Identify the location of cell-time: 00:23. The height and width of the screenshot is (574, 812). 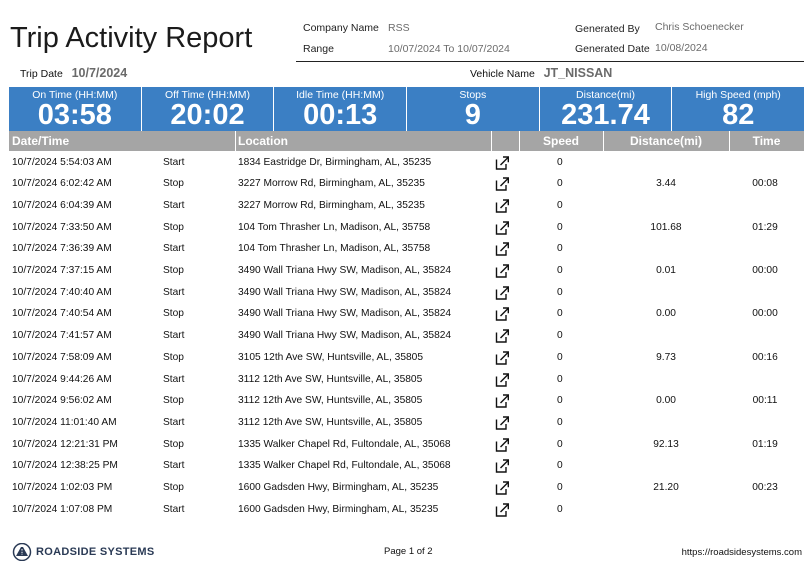
(765, 487).